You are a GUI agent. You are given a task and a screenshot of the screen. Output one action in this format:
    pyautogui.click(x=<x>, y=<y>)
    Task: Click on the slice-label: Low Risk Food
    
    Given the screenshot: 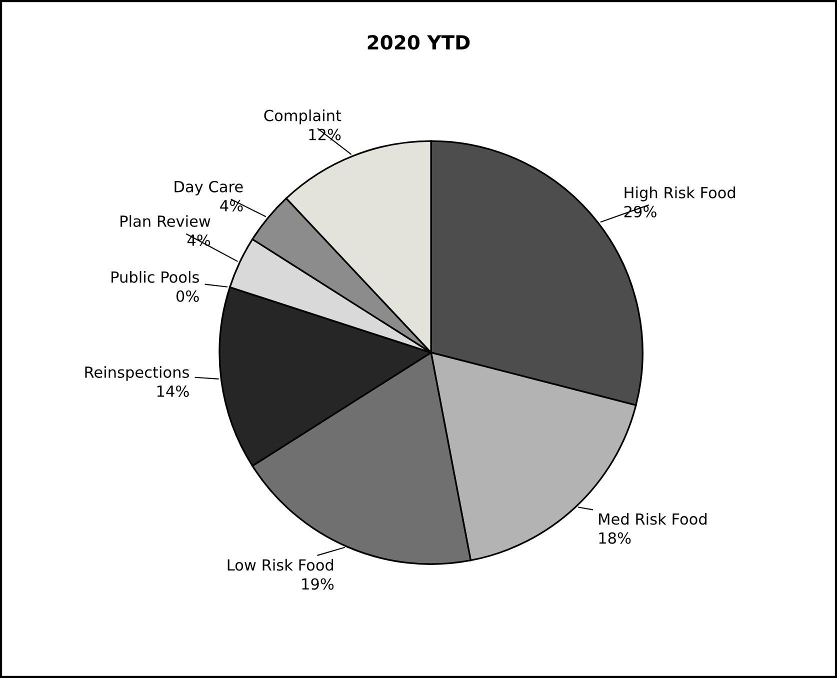 What is the action you would take?
    pyautogui.click(x=281, y=564)
    